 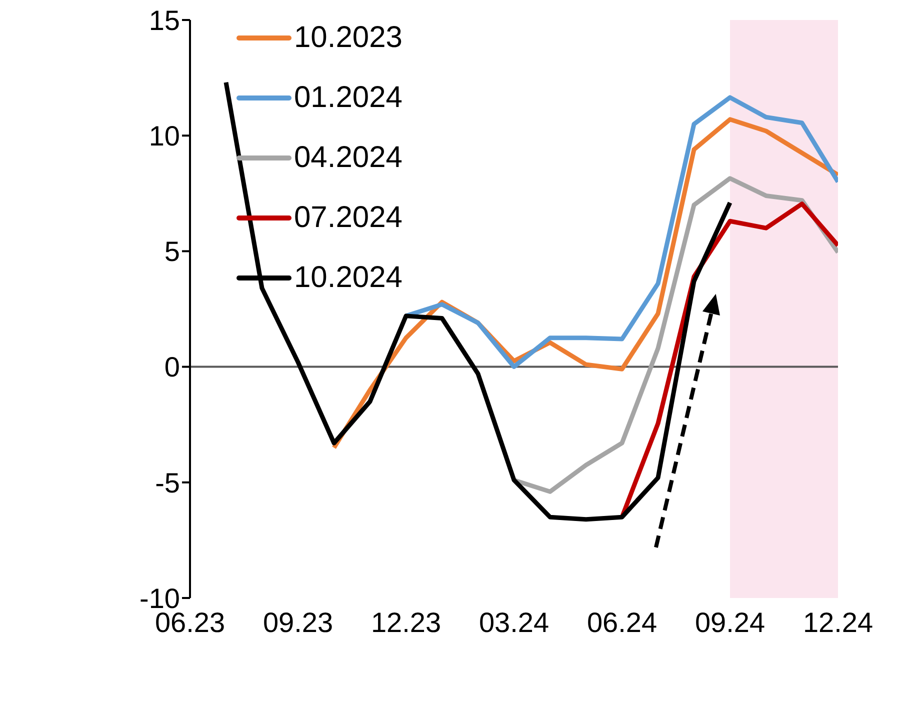 I want to click on x-tick-label: 09.24, so click(x=730, y=622).